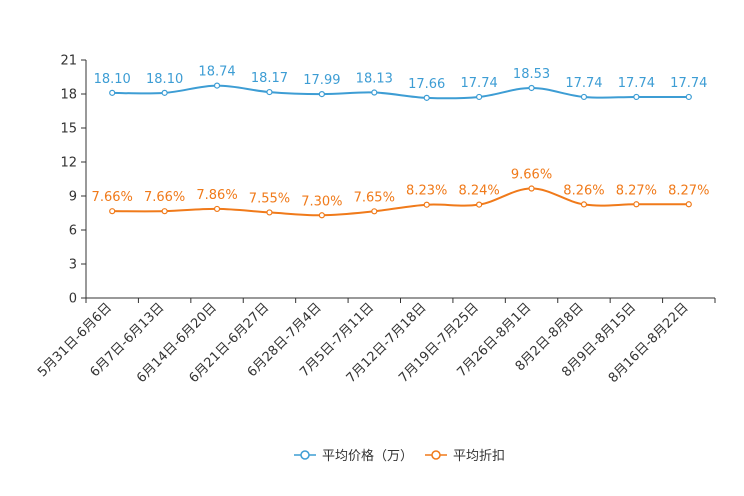  What do you see at coordinates (426, 84) in the screenshot?
I see `data-label: 17.66` at bounding box center [426, 84].